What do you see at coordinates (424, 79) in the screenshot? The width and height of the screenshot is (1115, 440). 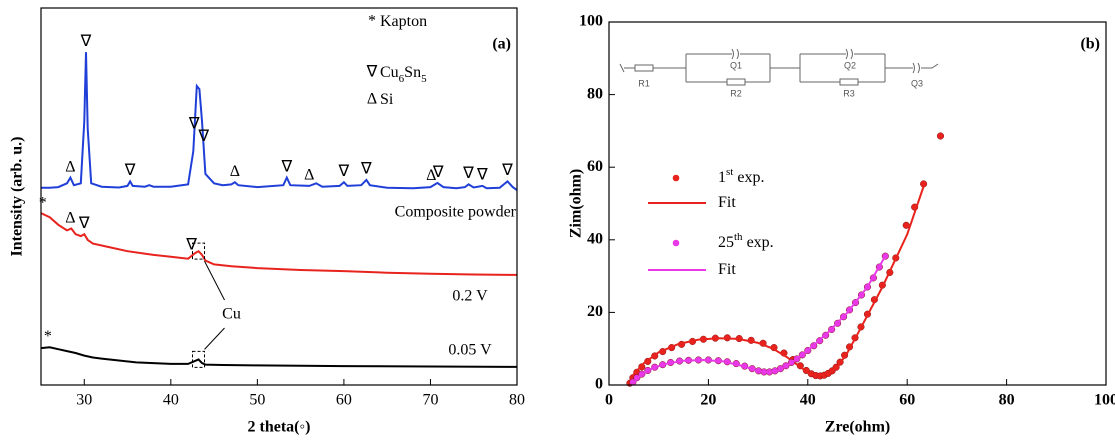 I see `text-part: 5` at bounding box center [424, 79].